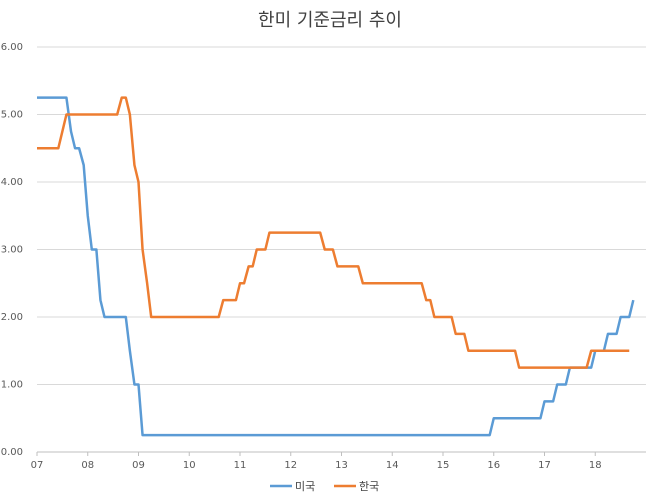 This screenshot has width=660, height=501. What do you see at coordinates (369, 486) in the screenshot?
I see `legend-label-1: 한국` at bounding box center [369, 486].